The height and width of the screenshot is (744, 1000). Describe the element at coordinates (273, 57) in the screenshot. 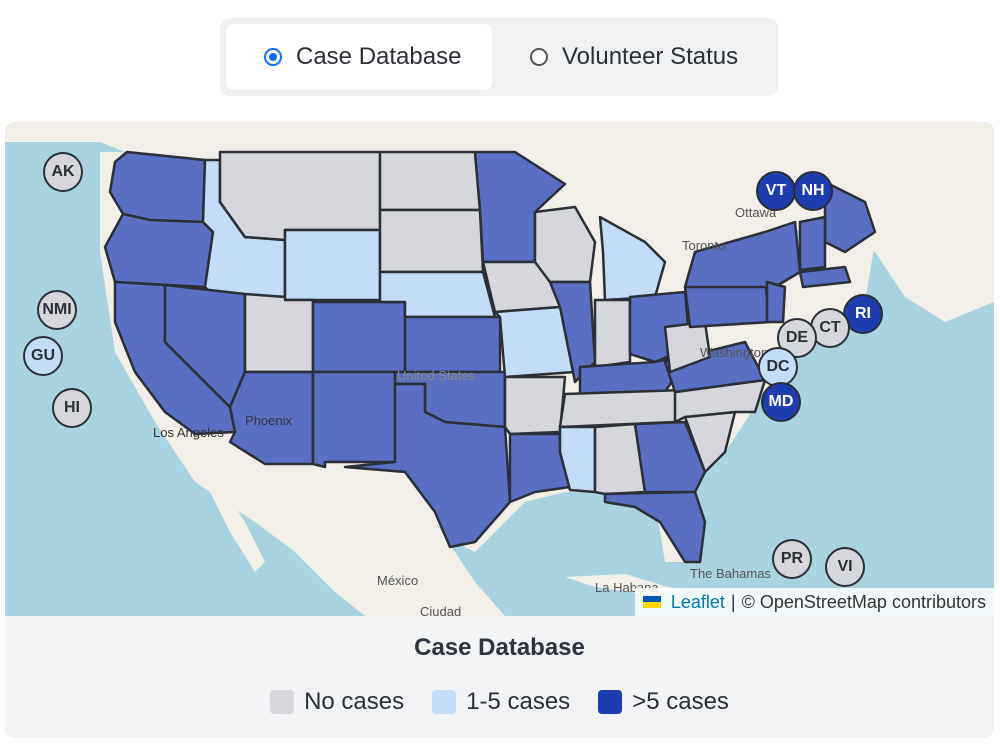

I see `case-database-radio` at that location.